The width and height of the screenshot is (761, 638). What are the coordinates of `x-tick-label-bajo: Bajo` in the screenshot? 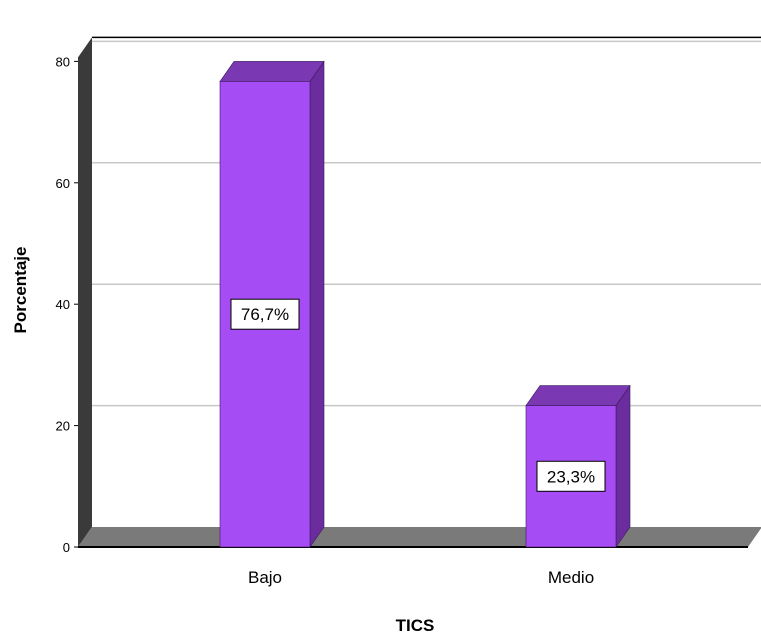 It's located at (265, 577).